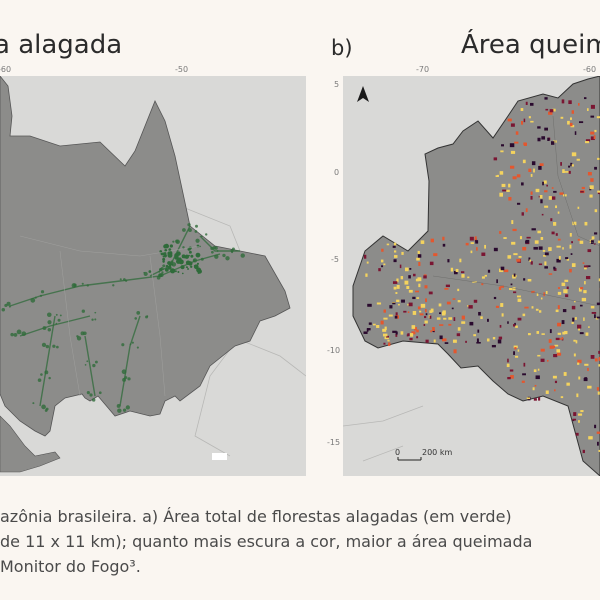 The height and width of the screenshot is (600, 600). What do you see at coordinates (437, 452) in the screenshot?
I see `scale-label: 200 km` at bounding box center [437, 452].